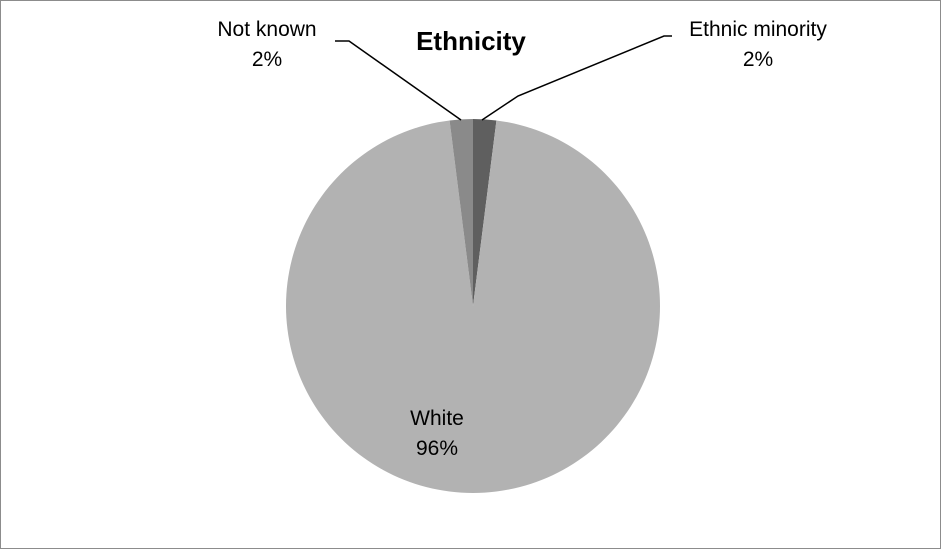 The width and height of the screenshot is (941, 550). I want to click on slice-label-white: White, so click(437, 418).